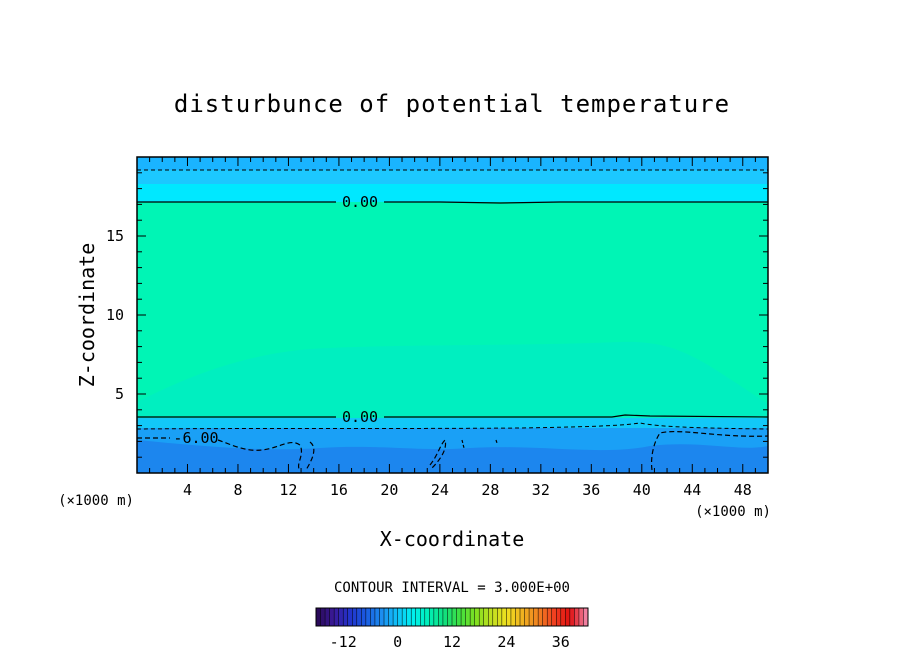 This screenshot has height=654, width=904. Describe the element at coordinates (692, 490) in the screenshot. I see `x-tick-label: 44` at that location.